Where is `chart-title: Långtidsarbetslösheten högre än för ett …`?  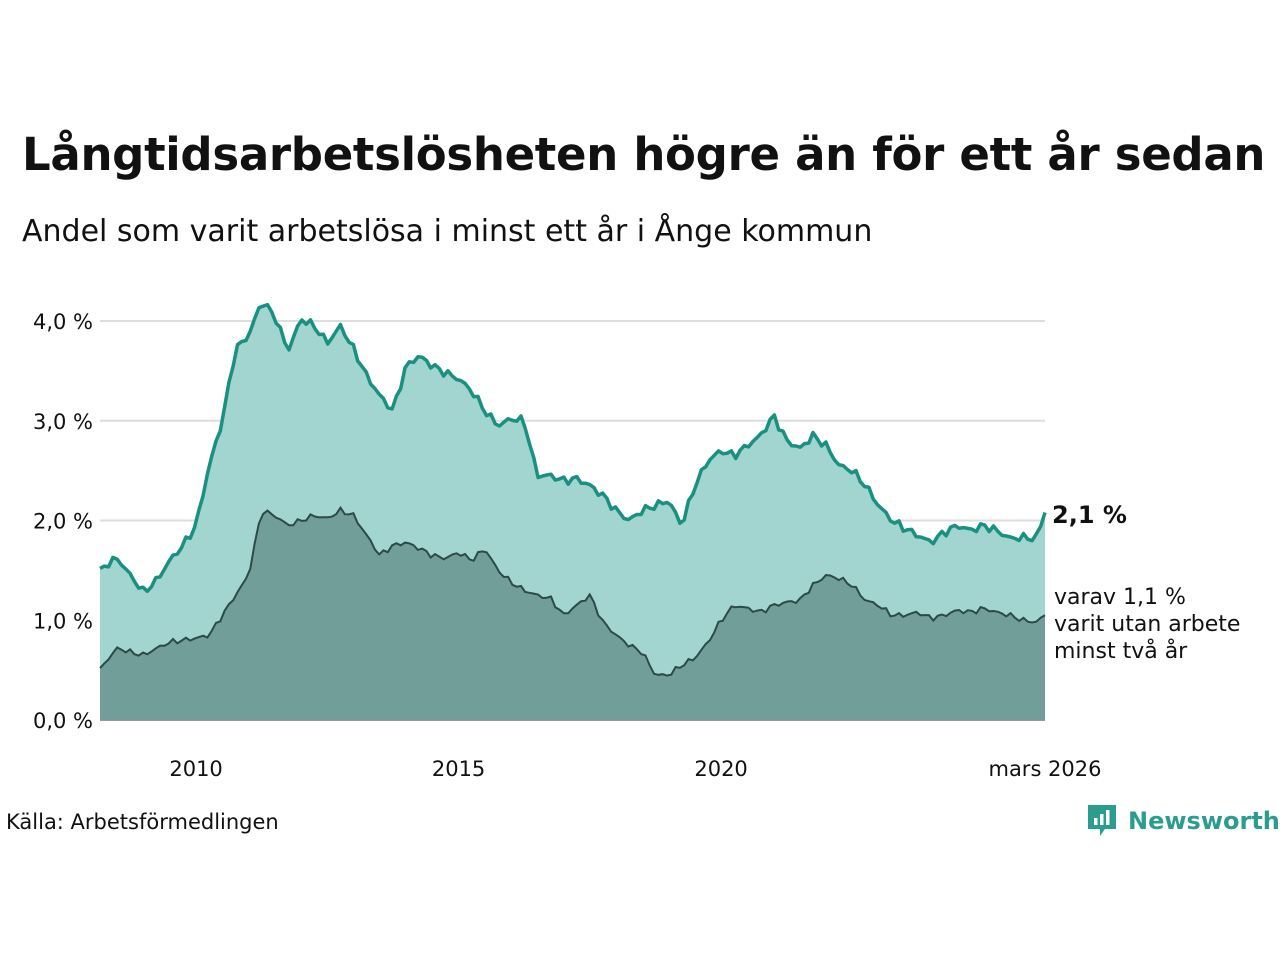
chart-title: Långtidsarbetslösheten högre än för ett … is located at coordinates (644, 154).